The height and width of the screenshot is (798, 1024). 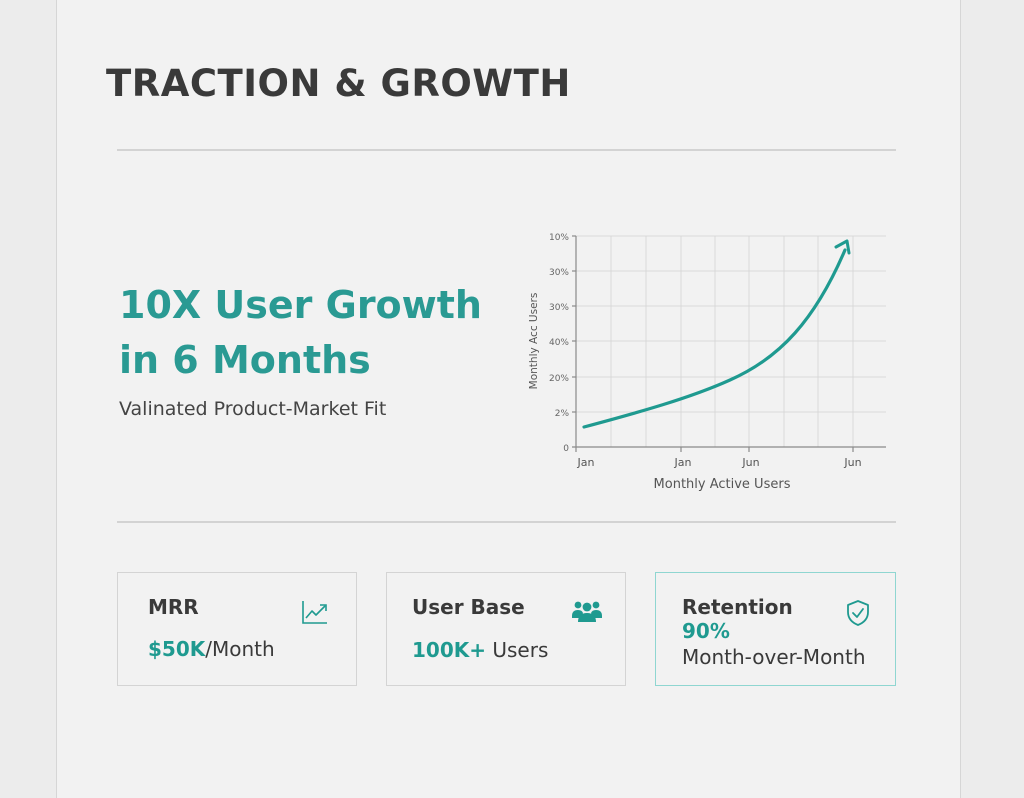 I want to click on metric-label: Retention, so click(x=737, y=607).